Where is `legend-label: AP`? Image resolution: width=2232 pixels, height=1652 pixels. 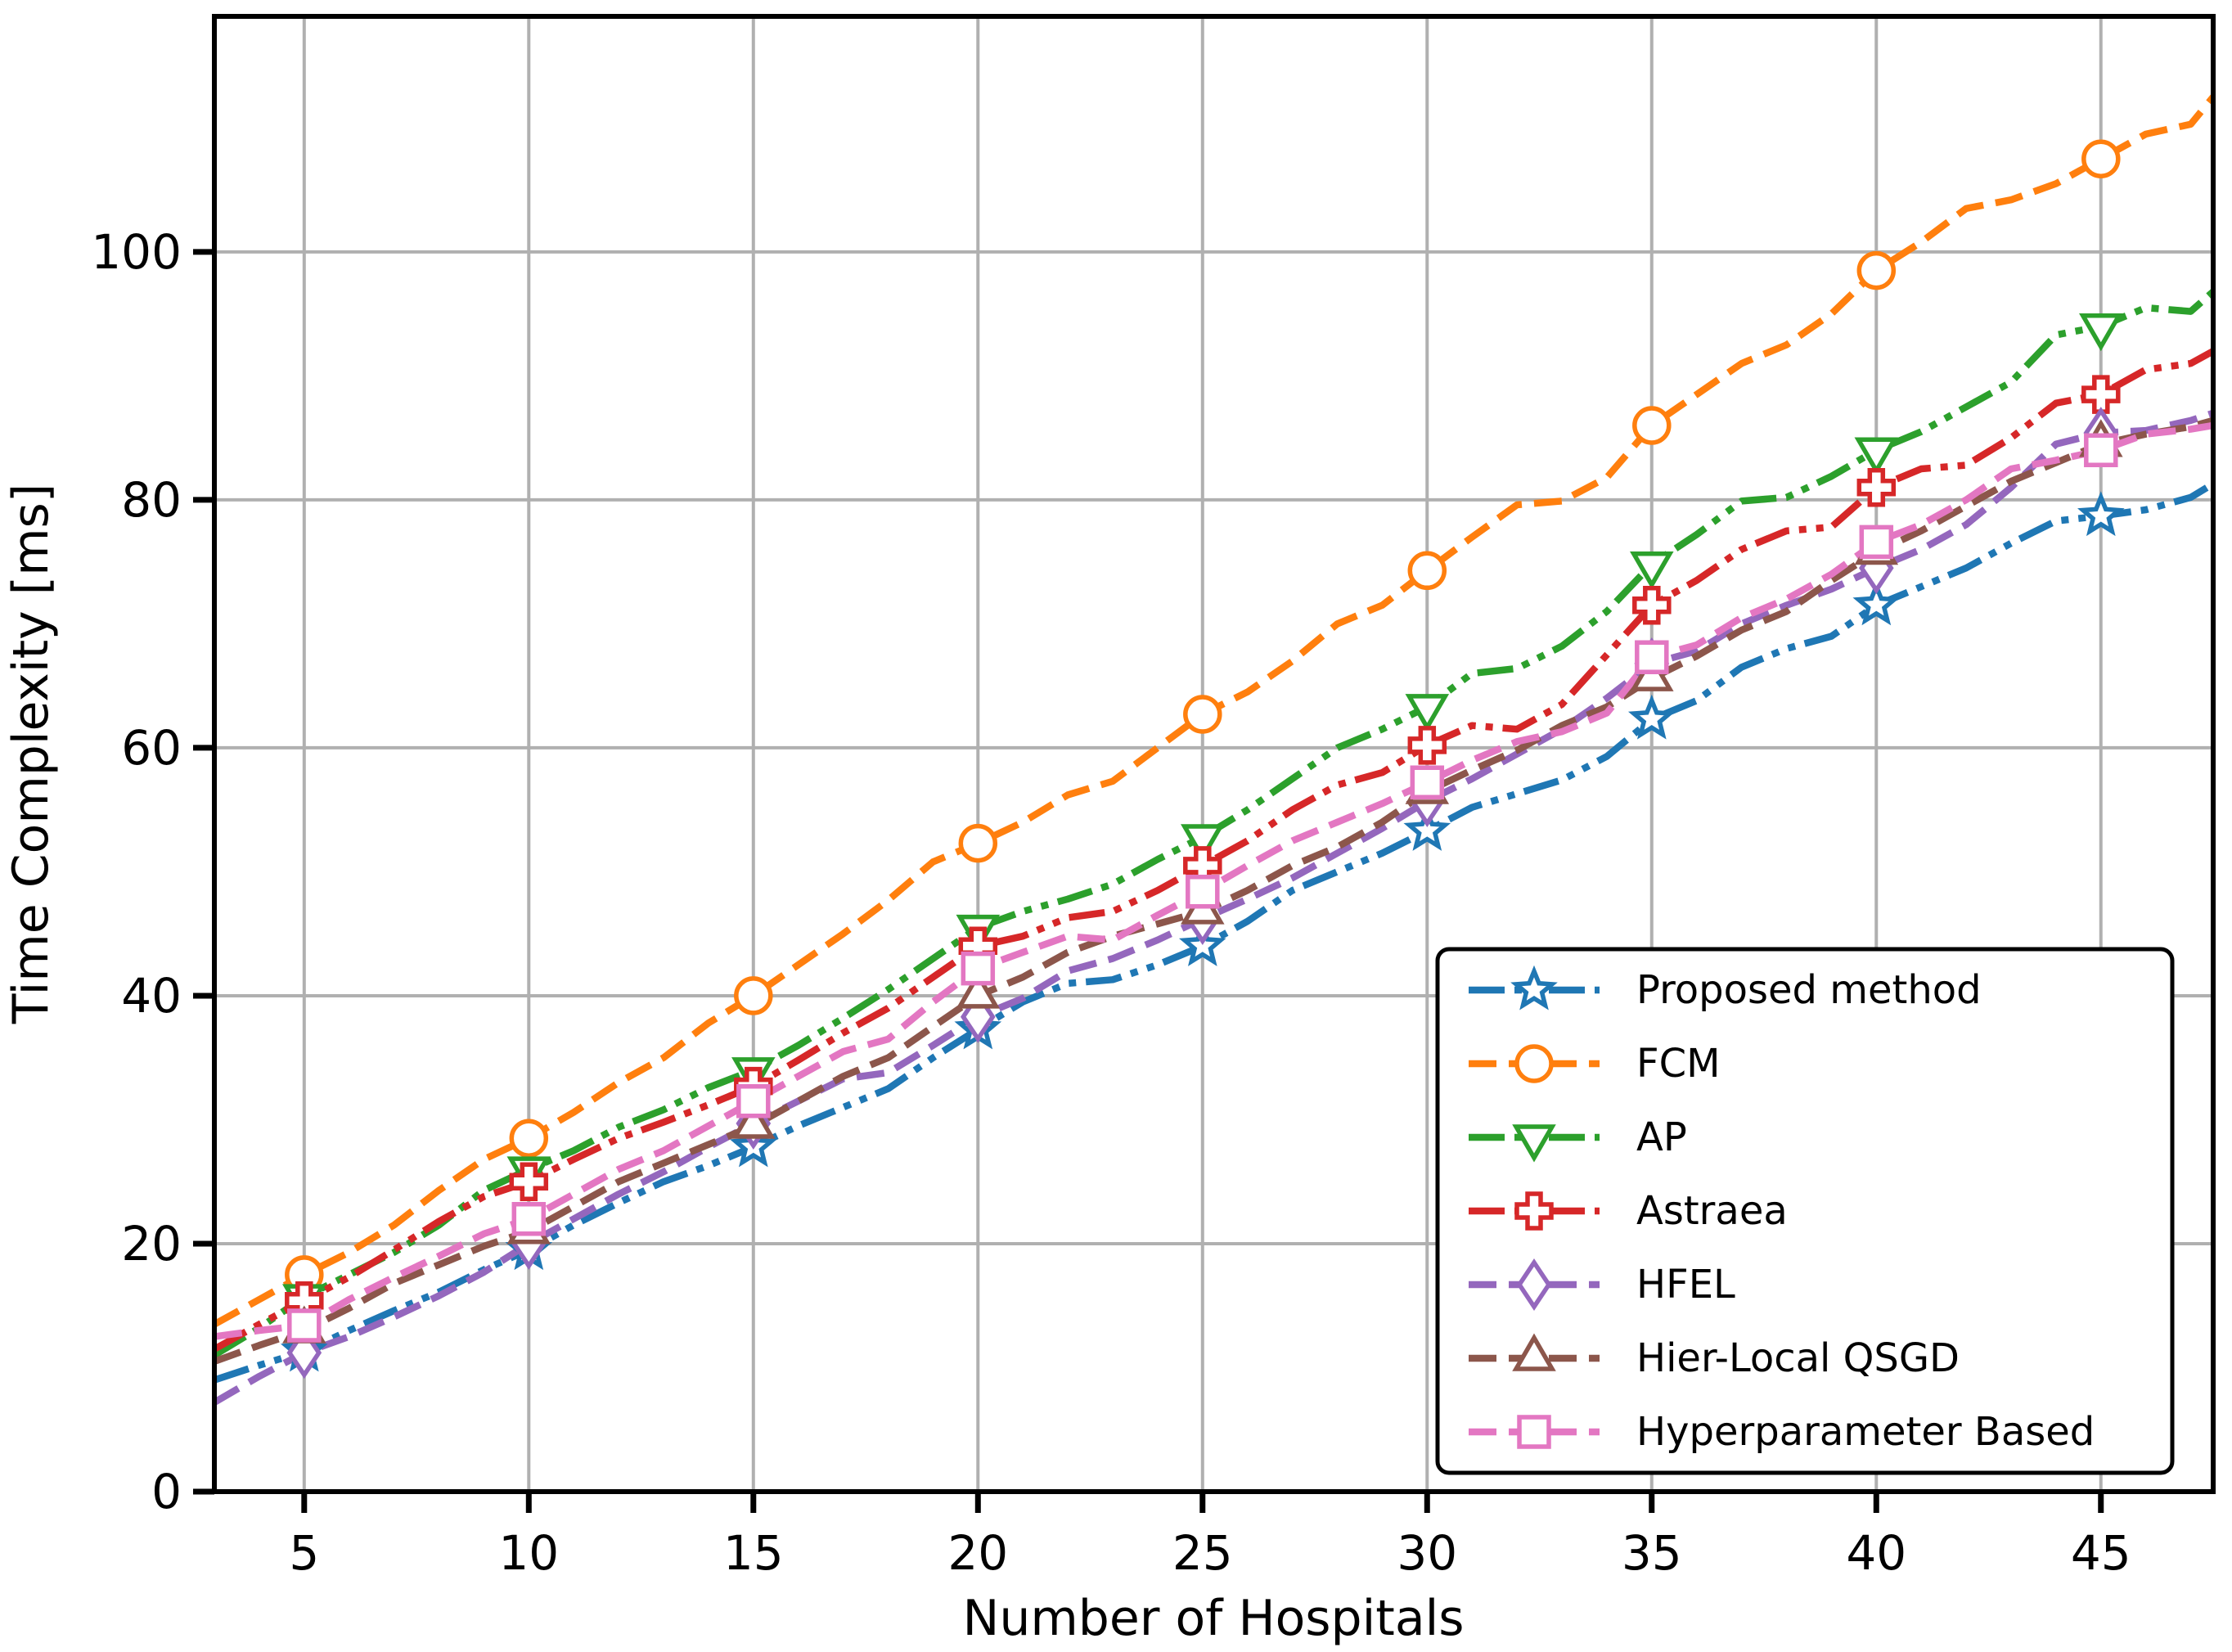 legend-label: AP is located at coordinates (1662, 1137).